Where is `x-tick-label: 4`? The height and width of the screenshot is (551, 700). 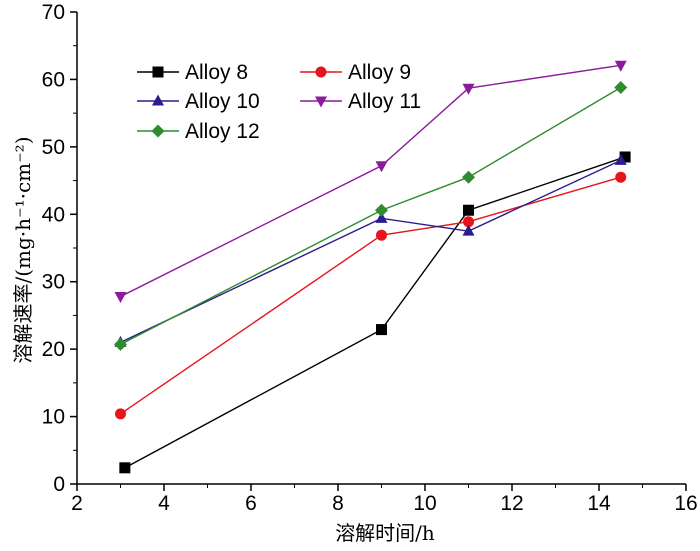 x-tick-label: 4 is located at coordinates (164, 503).